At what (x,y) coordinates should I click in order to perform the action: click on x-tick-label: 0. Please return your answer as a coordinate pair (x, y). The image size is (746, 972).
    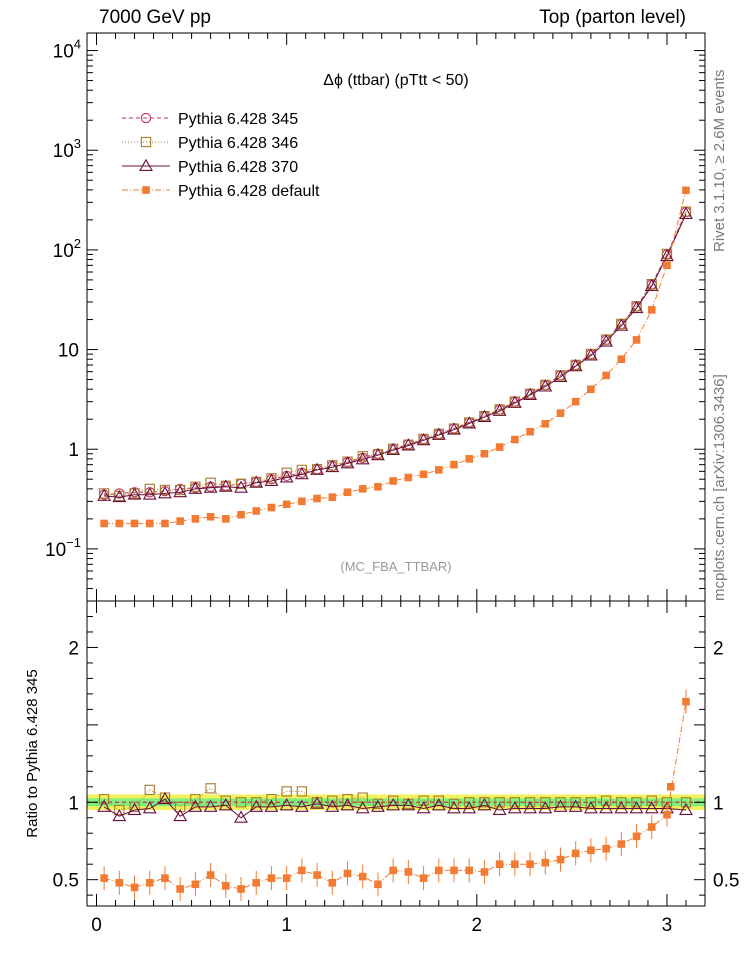
    Looking at the image, I should click on (96, 925).